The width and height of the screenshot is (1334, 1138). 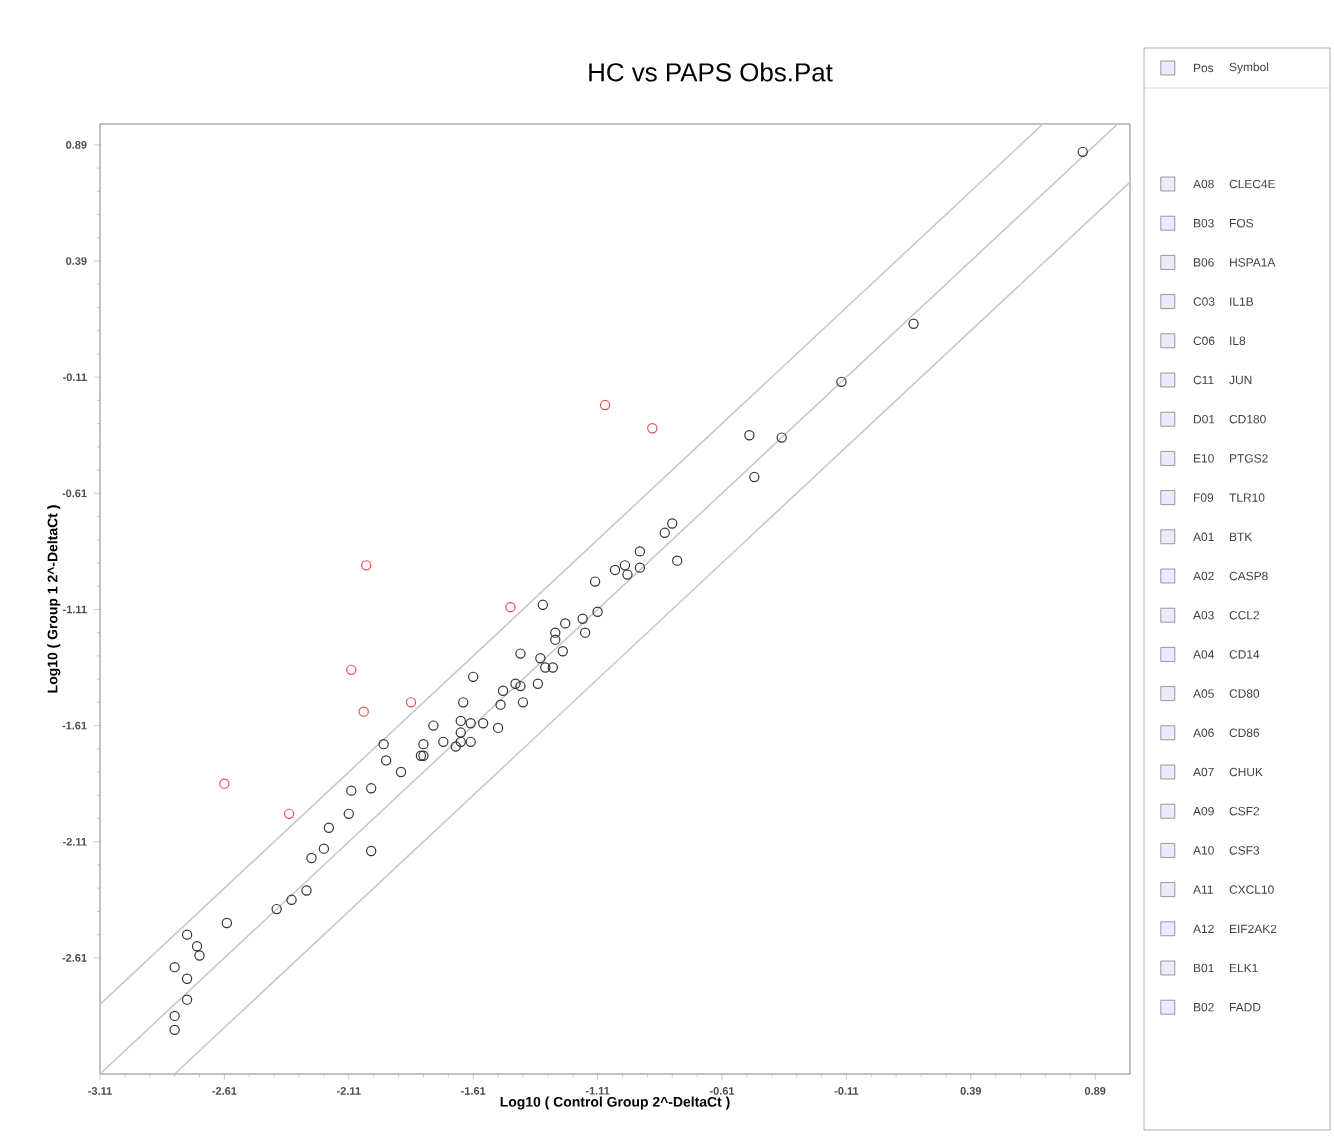 What do you see at coordinates (711, 72) in the screenshot?
I see `chart-title: HC vs PAPS Obs.Pat` at bounding box center [711, 72].